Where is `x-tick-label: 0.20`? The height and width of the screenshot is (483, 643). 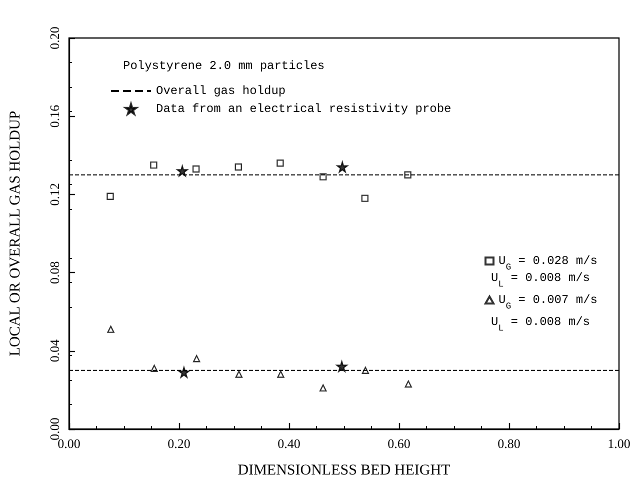 x-tick-label: 0.20 is located at coordinates (179, 443).